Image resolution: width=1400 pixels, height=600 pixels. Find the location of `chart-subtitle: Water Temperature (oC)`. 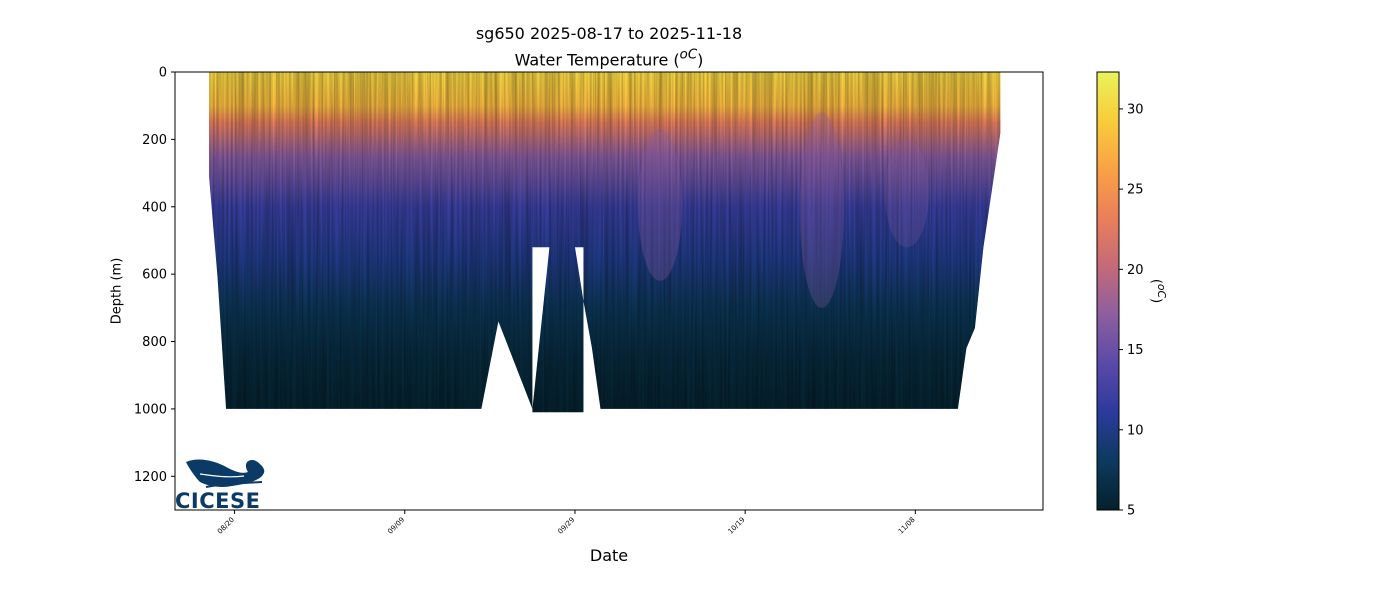

chart-subtitle: Water Temperature (oC) is located at coordinates (609, 59).